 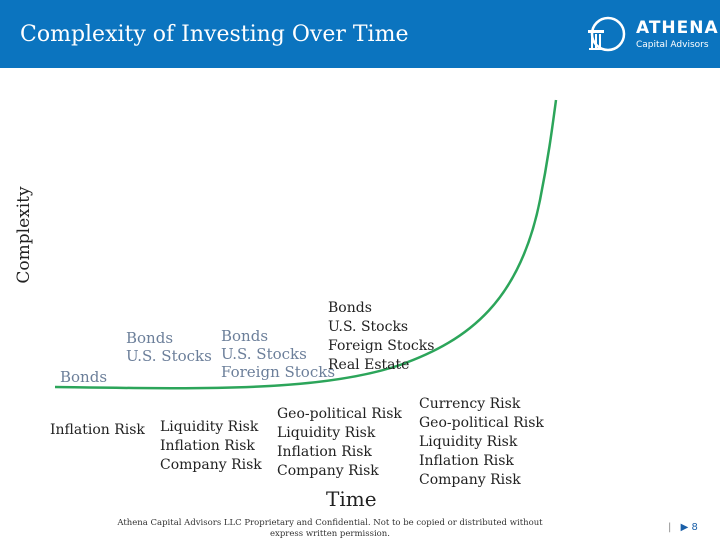 I want to click on x-axis-label: Time, so click(x=351, y=499).